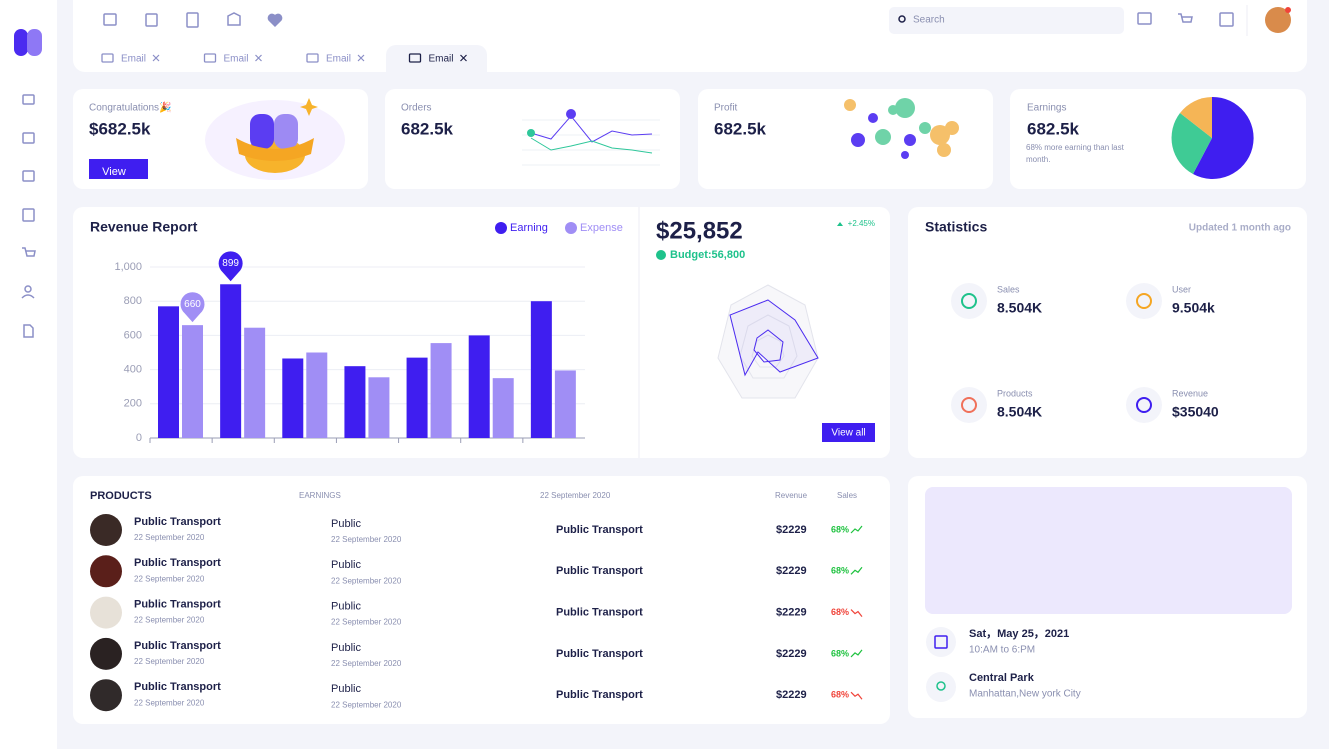 This screenshot has height=749, width=1329. Describe the element at coordinates (1181, 289) in the screenshot. I see `stat-label: User` at that location.